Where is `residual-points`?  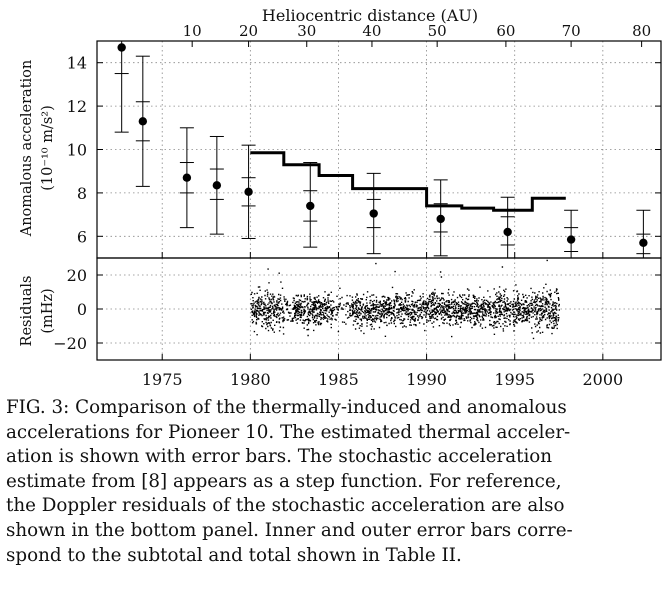
residual-points is located at coordinates (405, 299).